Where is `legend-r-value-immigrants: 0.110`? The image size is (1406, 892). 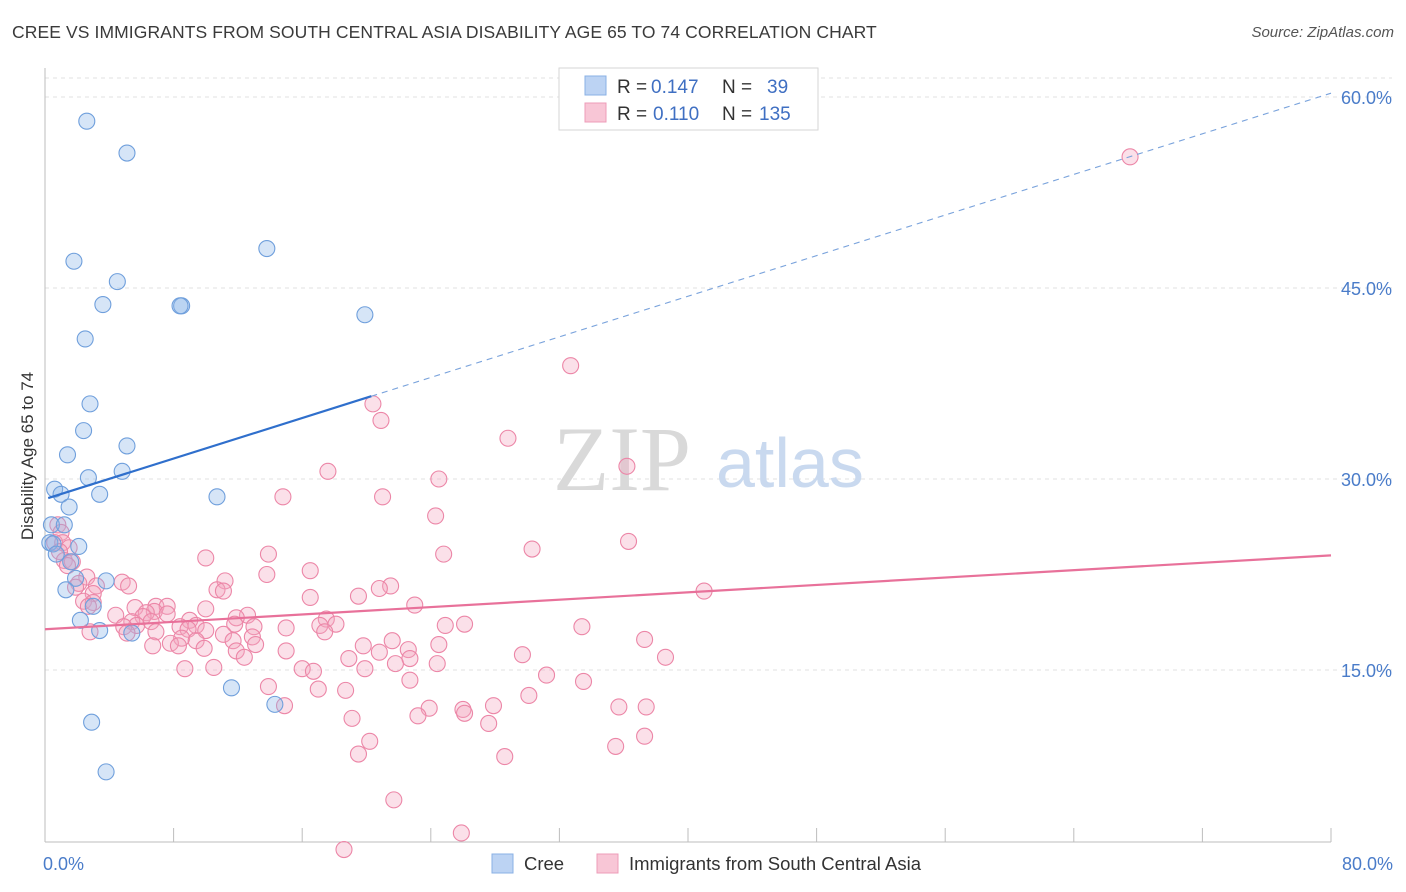 legend-r-value-immigrants: 0.110 is located at coordinates (676, 114).